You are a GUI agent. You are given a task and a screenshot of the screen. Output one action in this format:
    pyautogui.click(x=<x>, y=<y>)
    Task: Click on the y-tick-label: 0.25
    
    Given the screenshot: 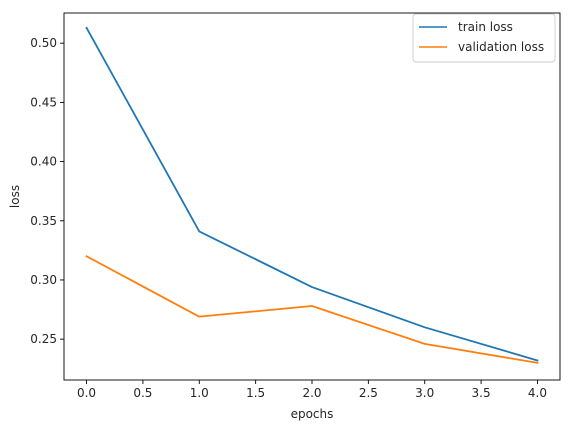 What is the action you would take?
    pyautogui.click(x=43, y=339)
    